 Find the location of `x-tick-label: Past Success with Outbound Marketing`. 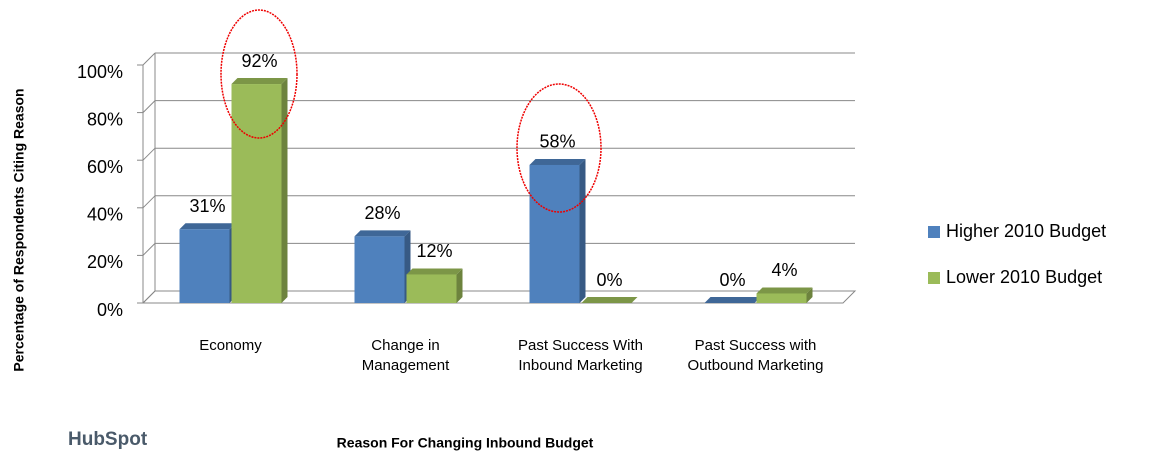

x-tick-label: Past Success with Outbound Marketing is located at coordinates (755, 355).